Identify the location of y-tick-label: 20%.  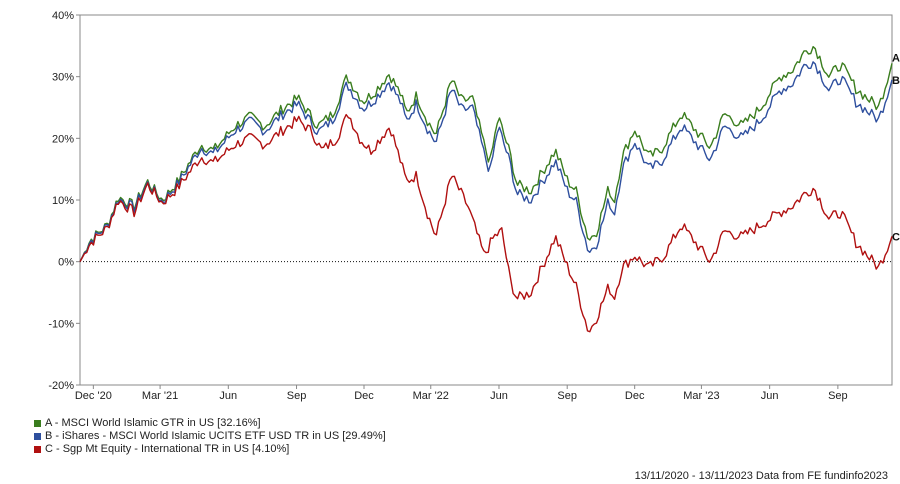
(63, 139).